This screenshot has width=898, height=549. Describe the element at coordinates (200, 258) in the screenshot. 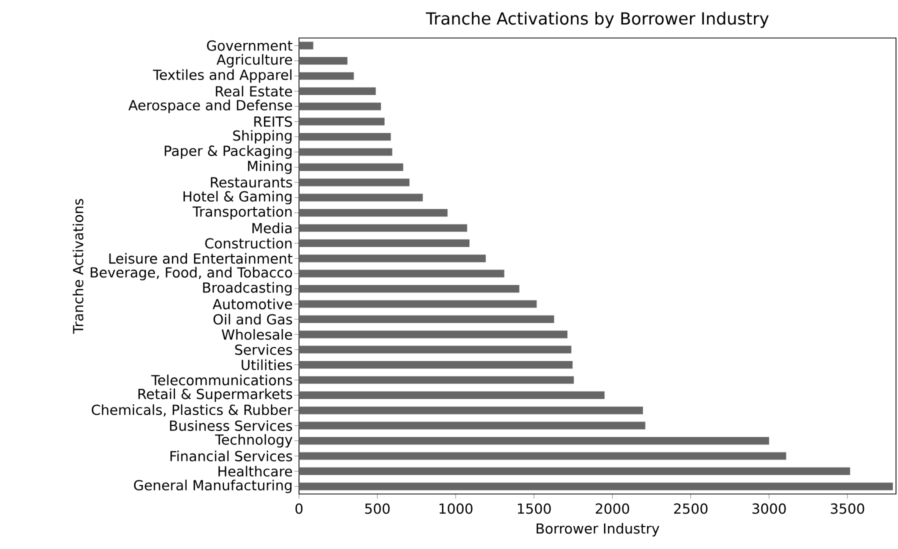

I see `y-tick-label: Leisure and Entertainment` at that location.